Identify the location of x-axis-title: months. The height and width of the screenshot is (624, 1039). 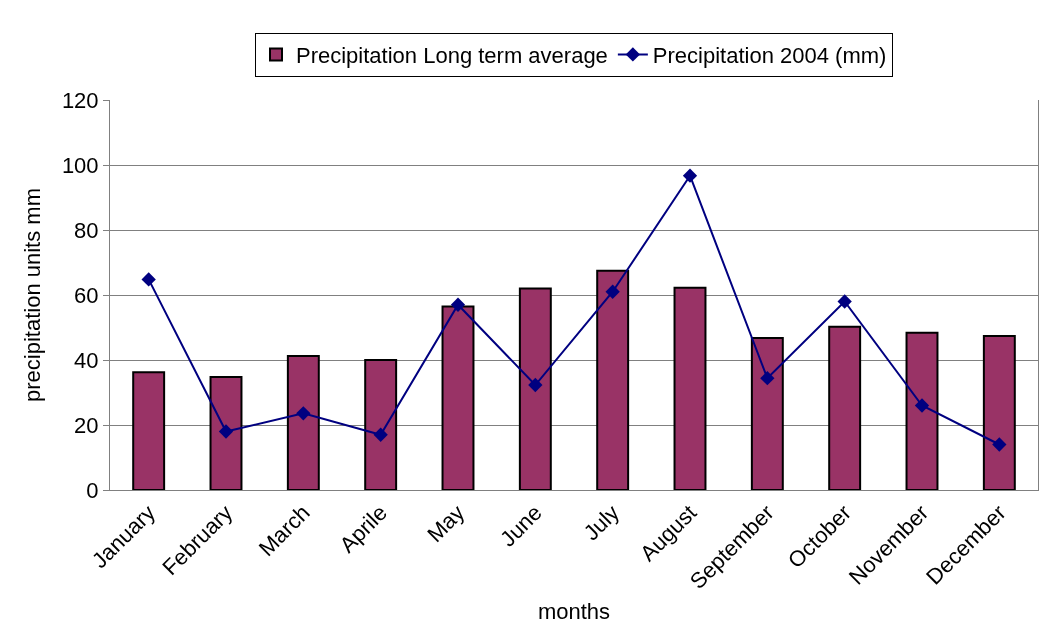
(574, 611).